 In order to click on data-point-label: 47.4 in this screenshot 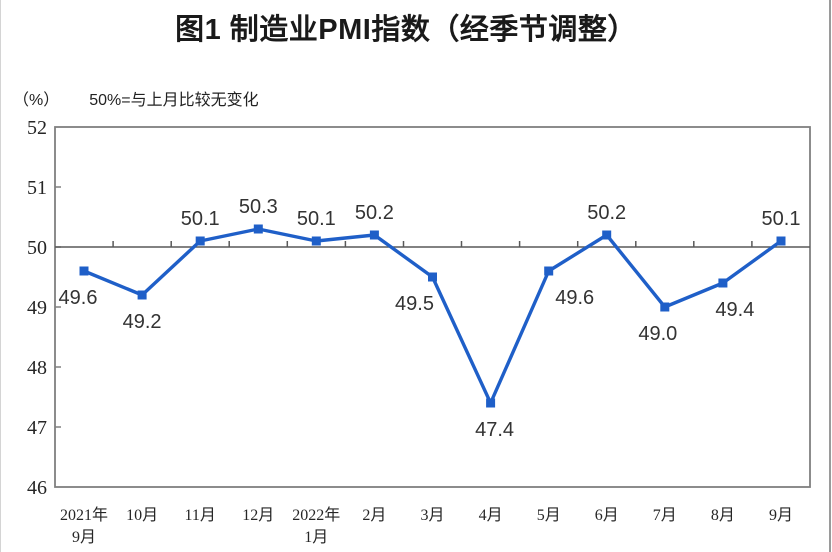, I will do `click(494, 430)`.